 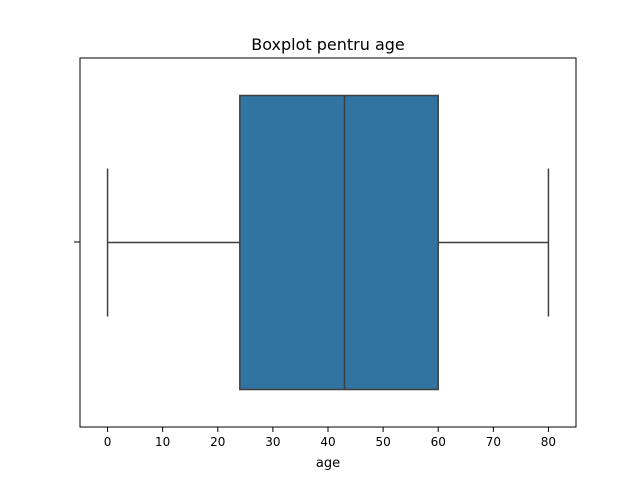 I want to click on x-tick-label: 80, so click(x=548, y=442).